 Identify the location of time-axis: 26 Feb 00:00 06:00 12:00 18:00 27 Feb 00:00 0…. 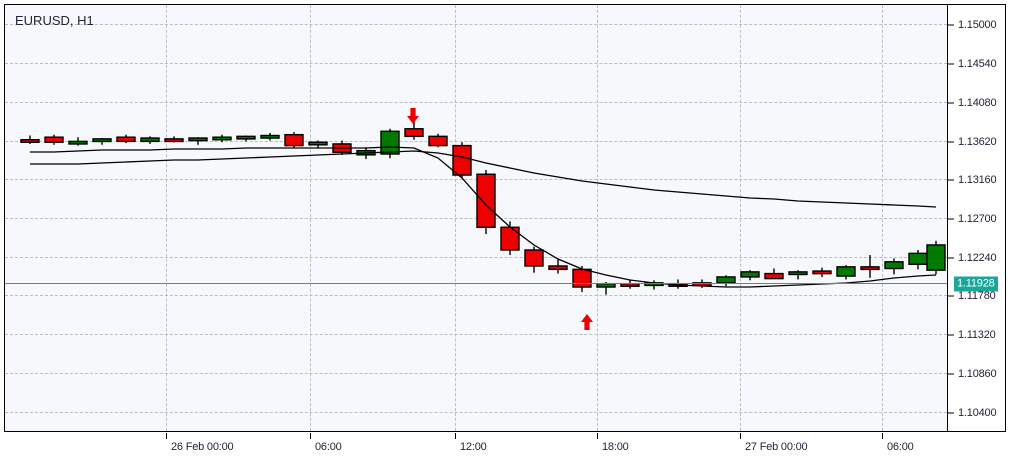
(505, 445).